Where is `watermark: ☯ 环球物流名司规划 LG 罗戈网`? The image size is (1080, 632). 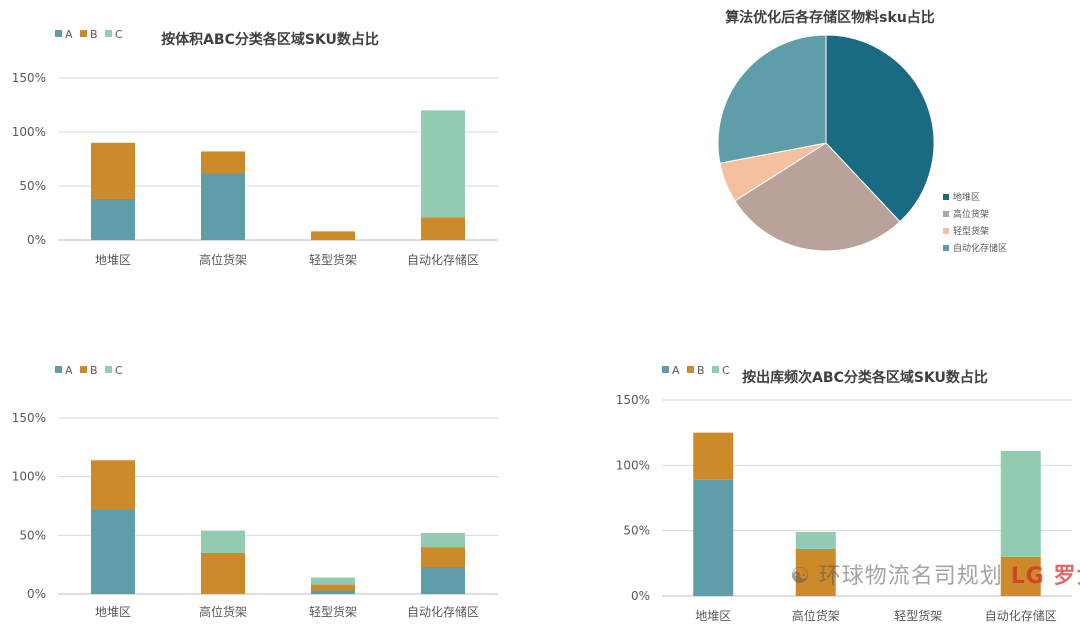 watermark: ☯ 环球物流名司规划 LG 罗戈网 is located at coordinates (935, 574).